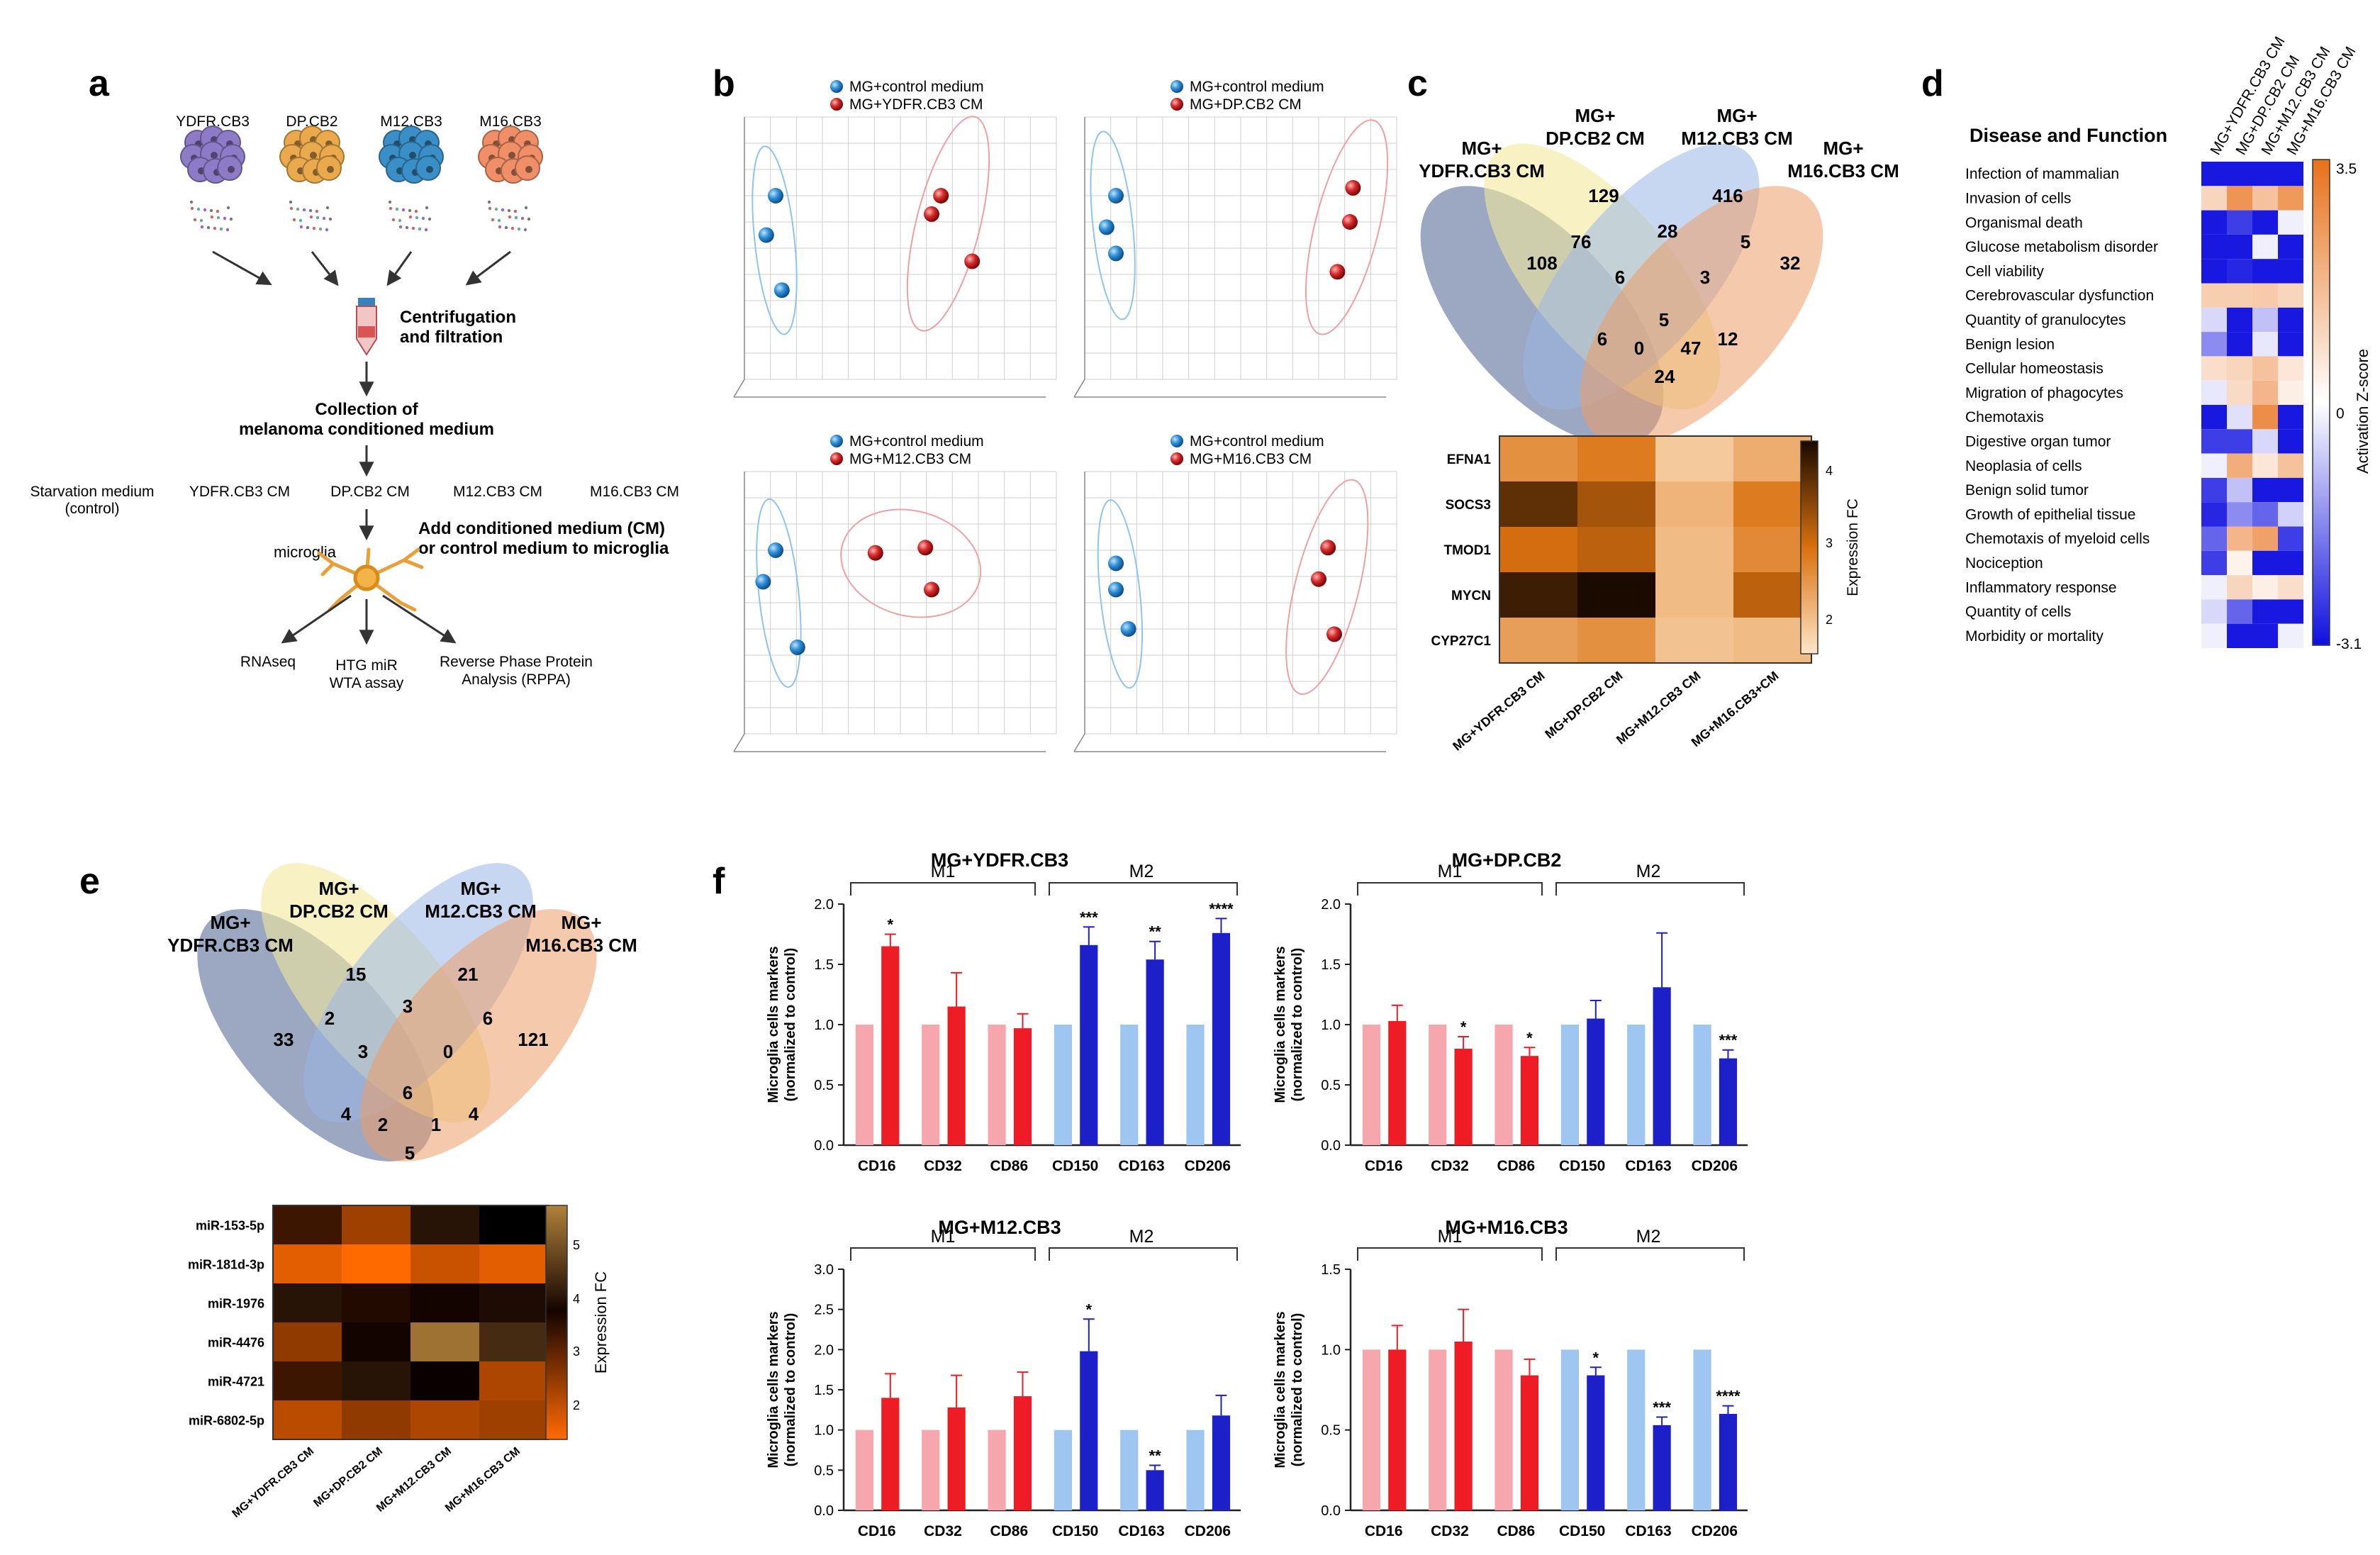 The image size is (2380, 1555). Describe the element at coordinates (1469, 459) in the screenshot. I see `heatmap-row-label: EFNA1` at that location.